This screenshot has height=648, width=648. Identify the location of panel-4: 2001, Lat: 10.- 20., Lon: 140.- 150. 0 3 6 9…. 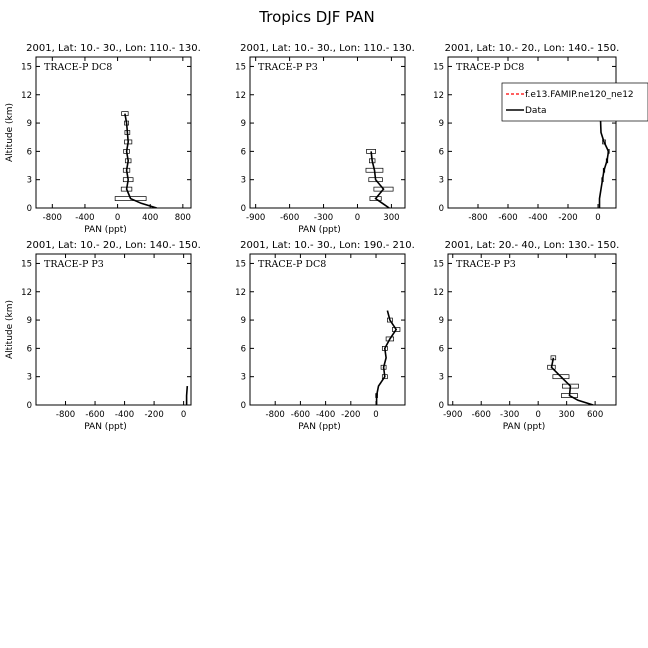
(103, 336).